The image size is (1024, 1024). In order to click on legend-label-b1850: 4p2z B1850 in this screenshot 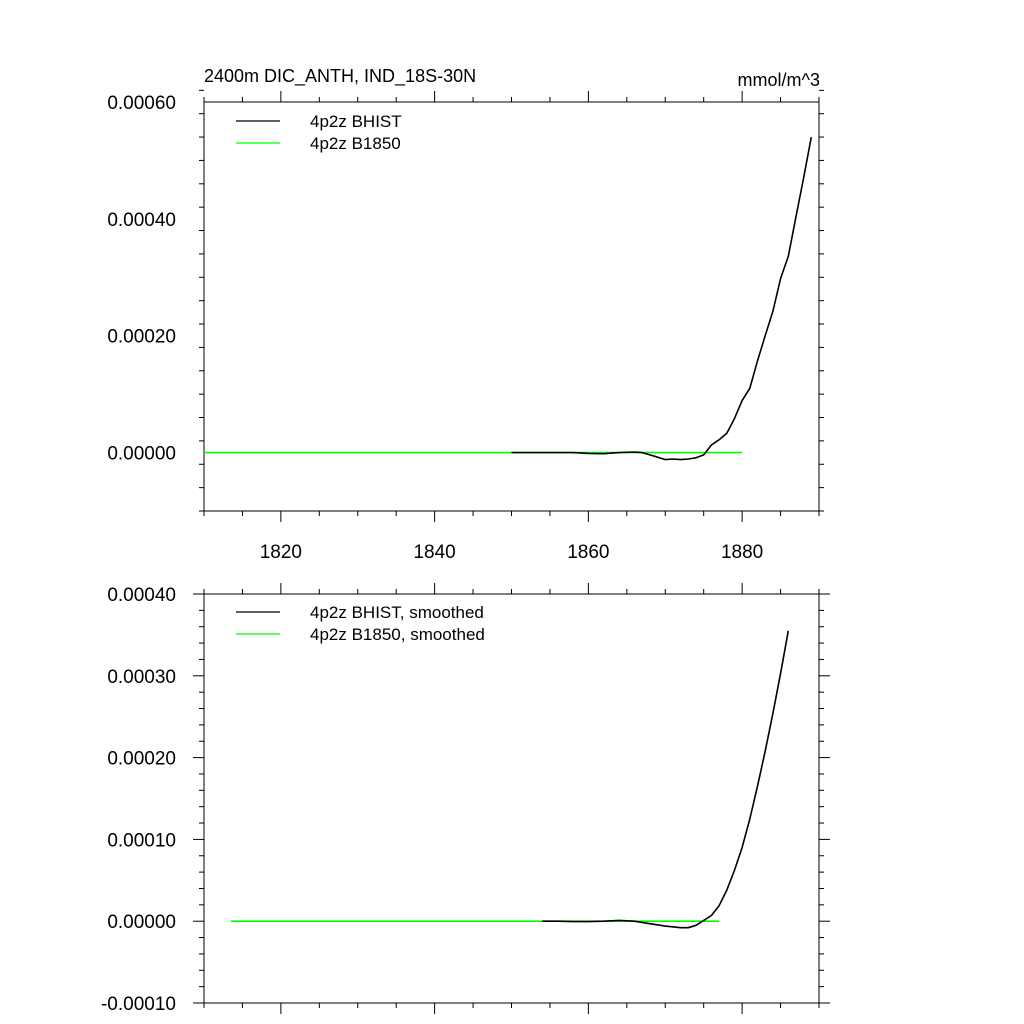, I will do `click(355, 143)`.